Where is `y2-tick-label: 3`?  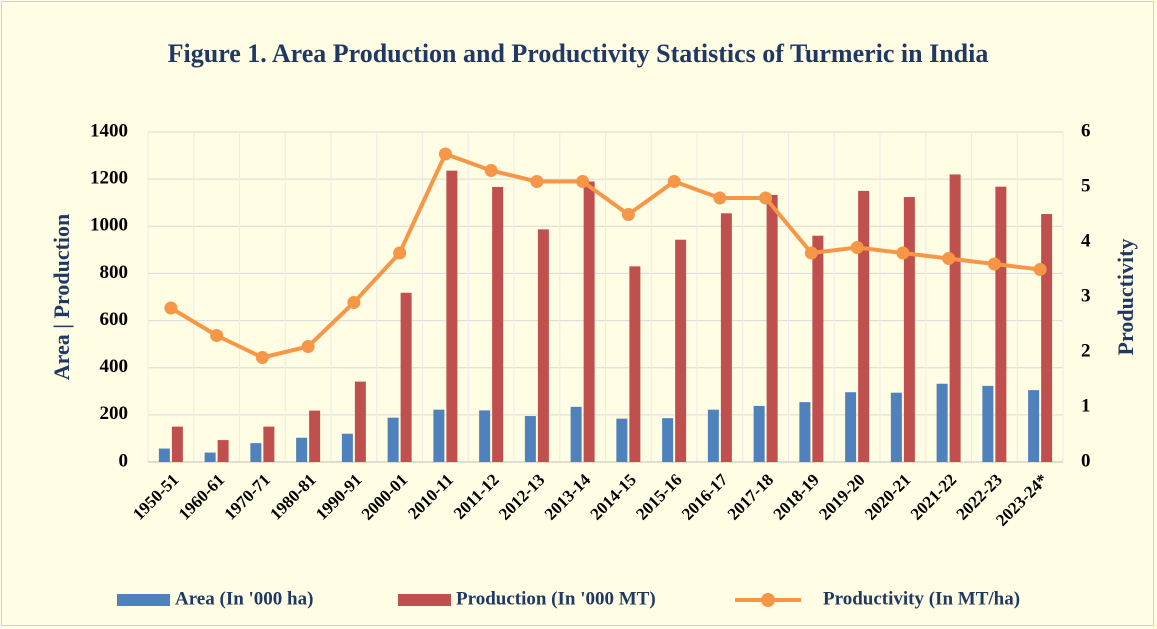 y2-tick-label: 3 is located at coordinates (1086, 295).